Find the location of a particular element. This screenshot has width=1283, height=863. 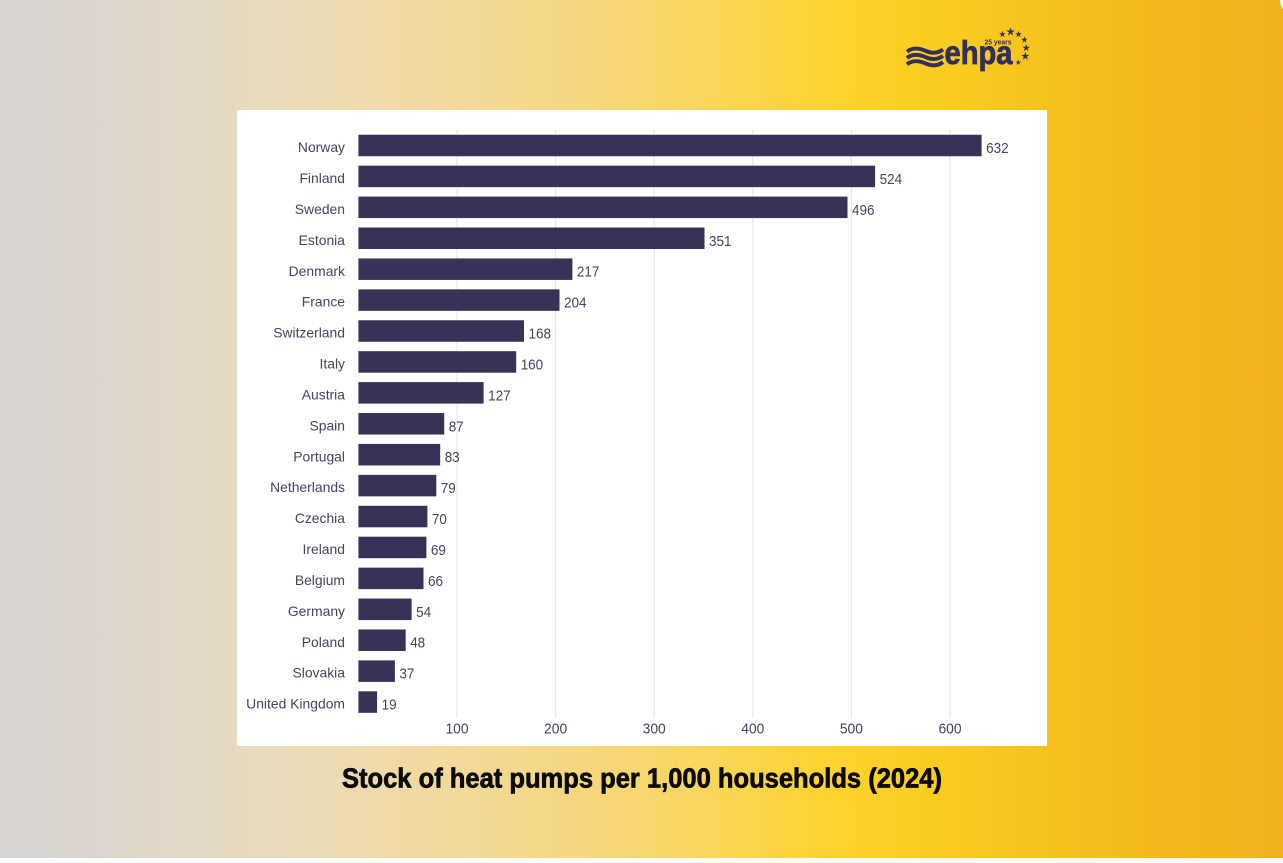

svg-text: 496 is located at coordinates (863, 210).